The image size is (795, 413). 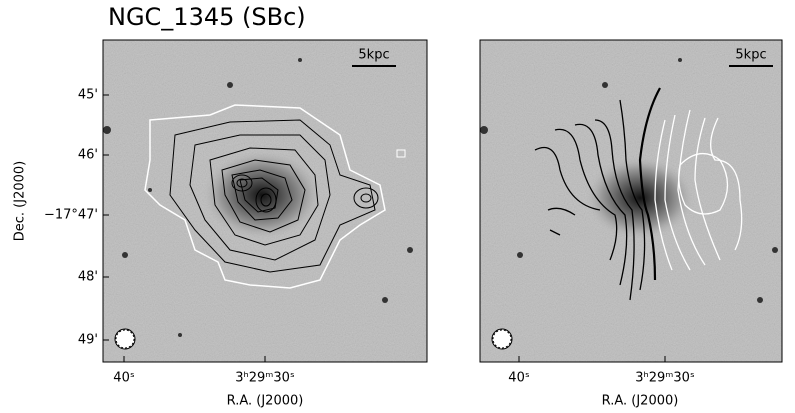 What do you see at coordinates (20, 201) in the screenshot?
I see `y-axis-label: Dec. (J2000)` at bounding box center [20, 201].